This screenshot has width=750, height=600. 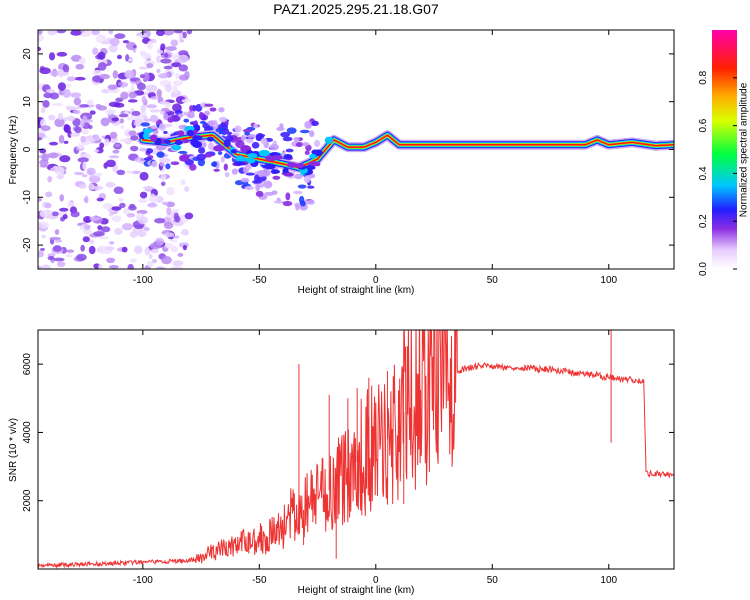 I want to click on snr-x-tick-label: -50, so click(x=259, y=580).